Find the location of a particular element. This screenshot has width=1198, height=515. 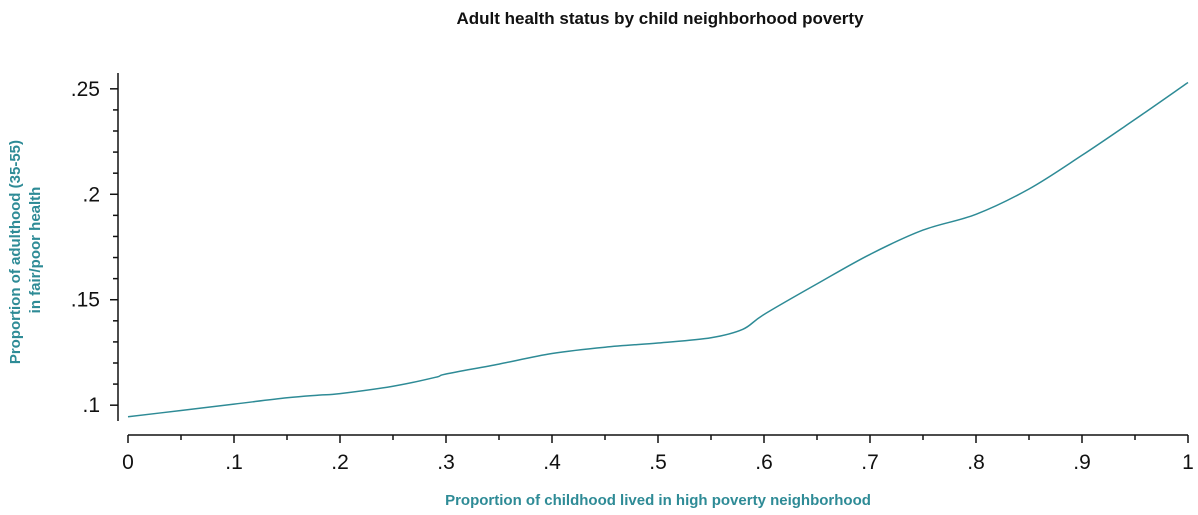

x-tick-label: .8 is located at coordinates (976, 462).